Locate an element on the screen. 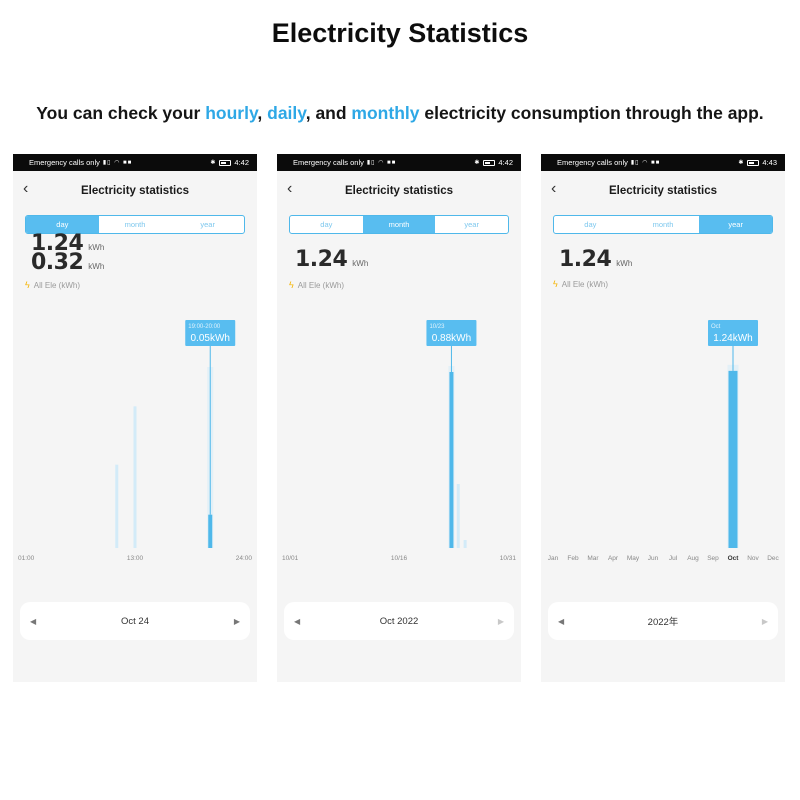 The height and width of the screenshot is (800, 800). subtitle-highlight: monthly is located at coordinates (385, 113).